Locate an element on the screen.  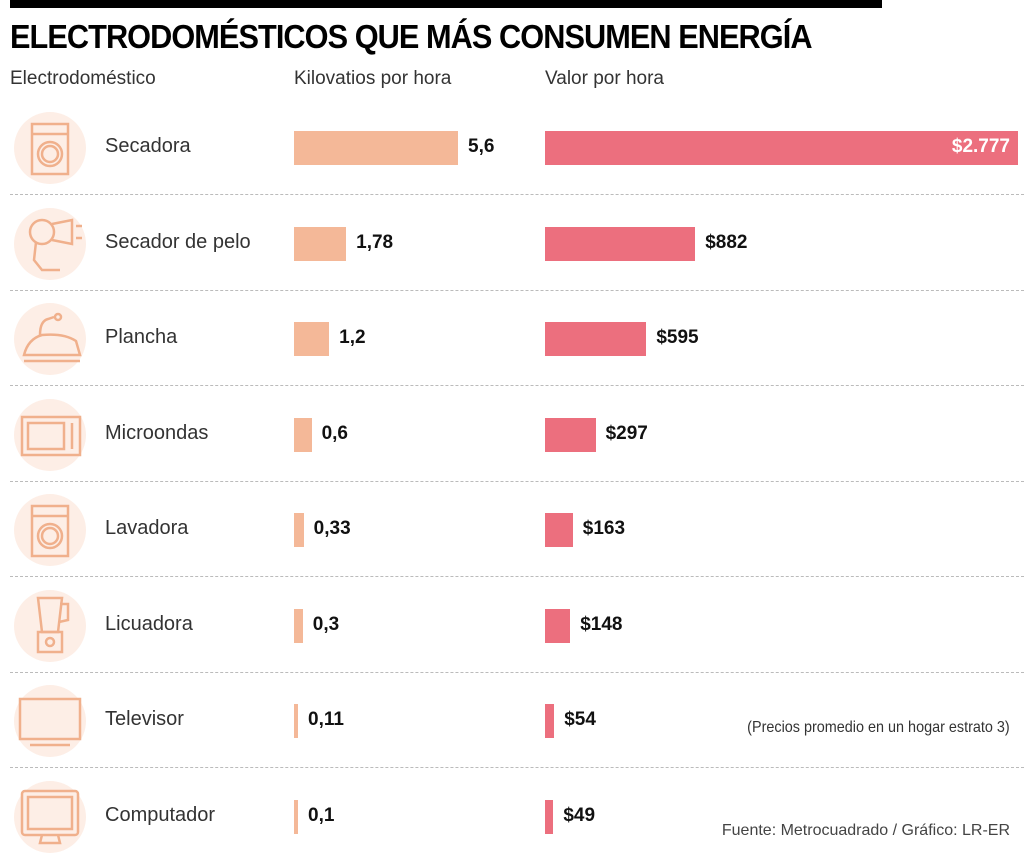
value-label: $297 is located at coordinates (626, 433).